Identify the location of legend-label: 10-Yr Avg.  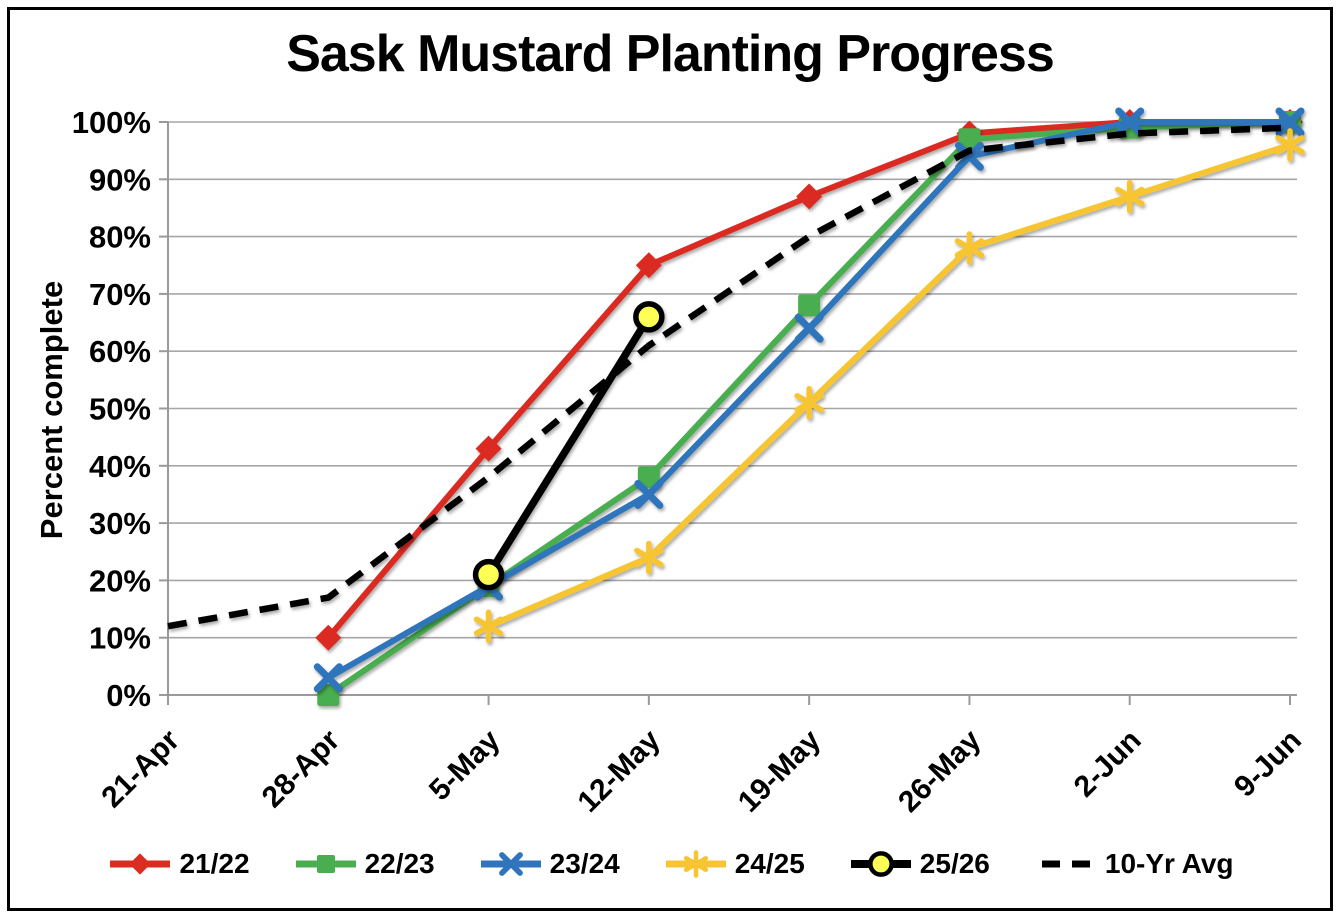
(1169, 863).